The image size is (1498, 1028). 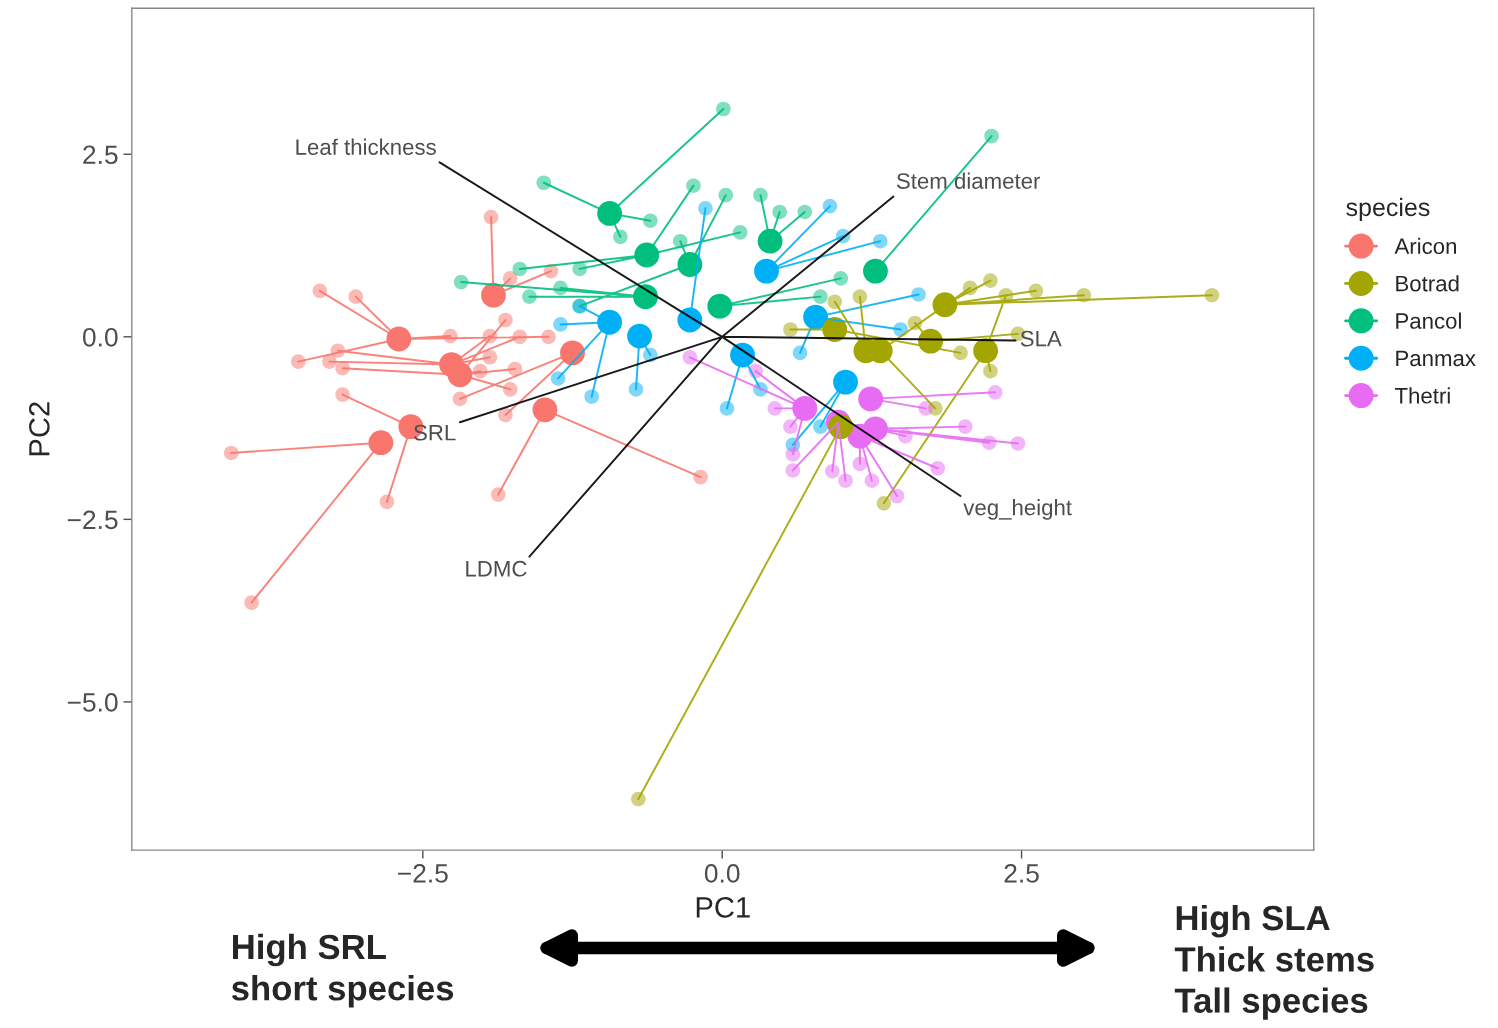 I want to click on x-tick-label: 0.0, so click(x=722, y=873).